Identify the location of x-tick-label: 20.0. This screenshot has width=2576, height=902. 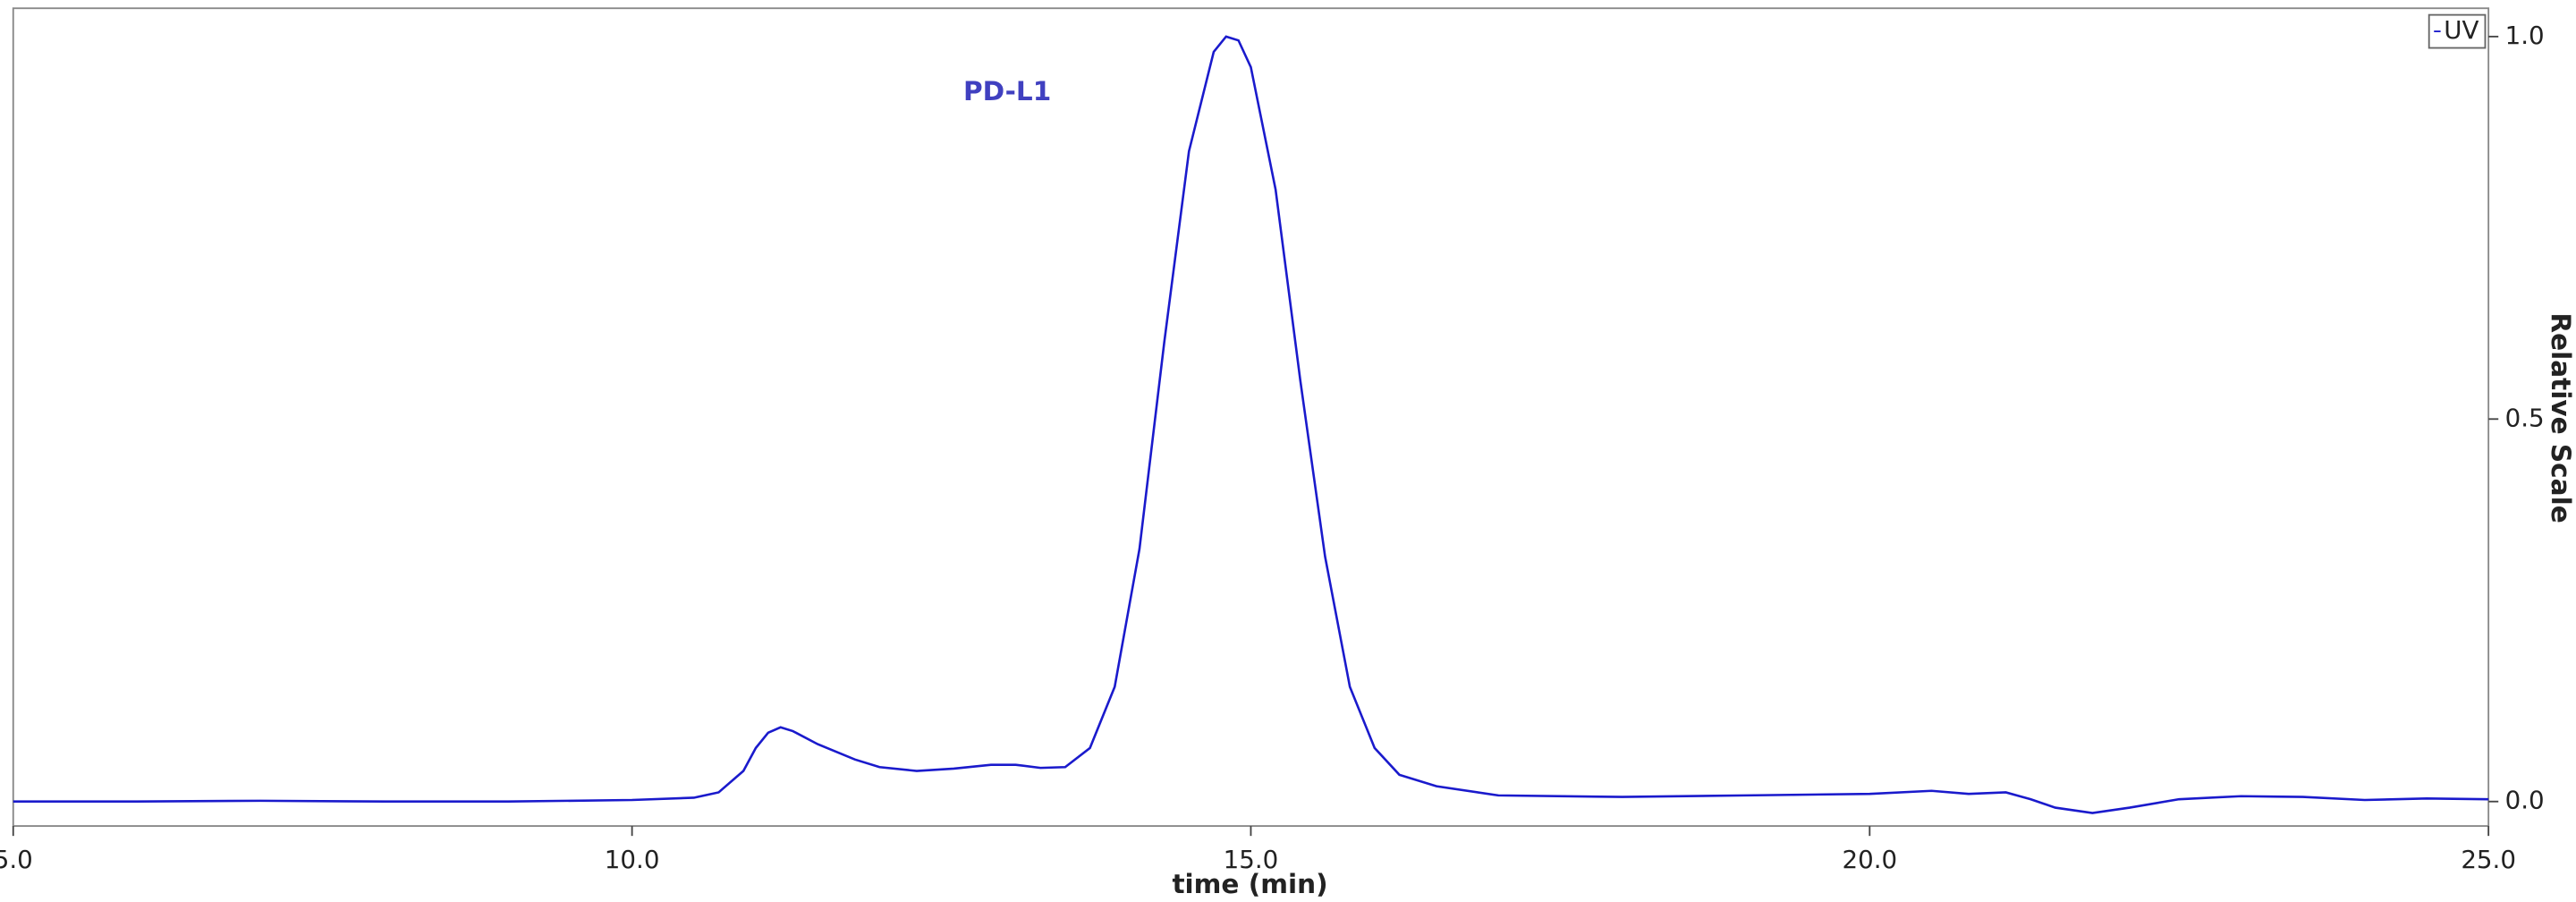
(1869, 859).